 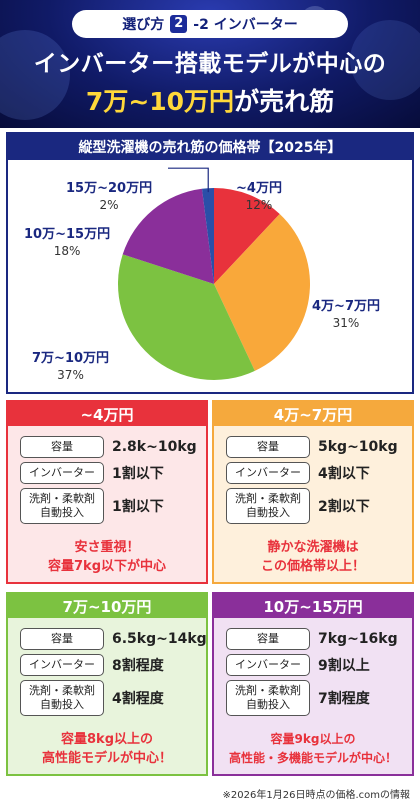 What do you see at coordinates (313, 749) in the screenshot?
I see `card-note: 容量9kg以上の 高性能・多機能モデルが中心！` at bounding box center [313, 749].